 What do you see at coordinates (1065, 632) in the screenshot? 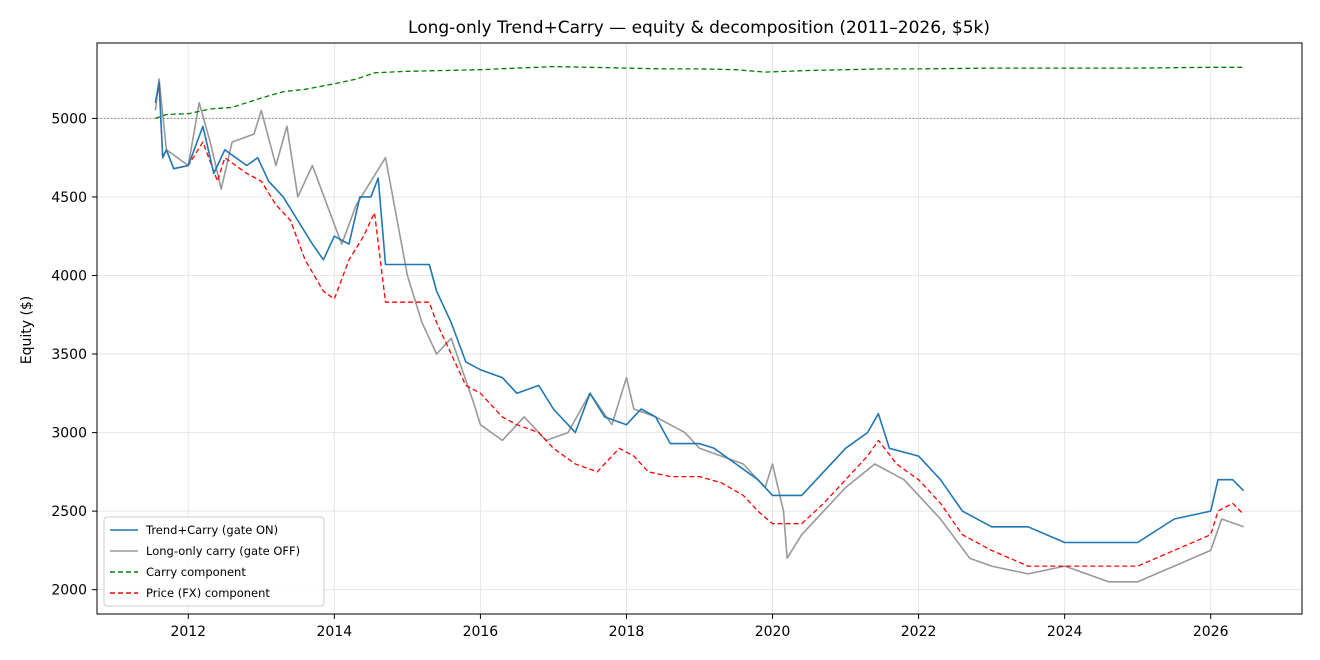
I see `x-tick-label: 2024` at bounding box center [1065, 632].